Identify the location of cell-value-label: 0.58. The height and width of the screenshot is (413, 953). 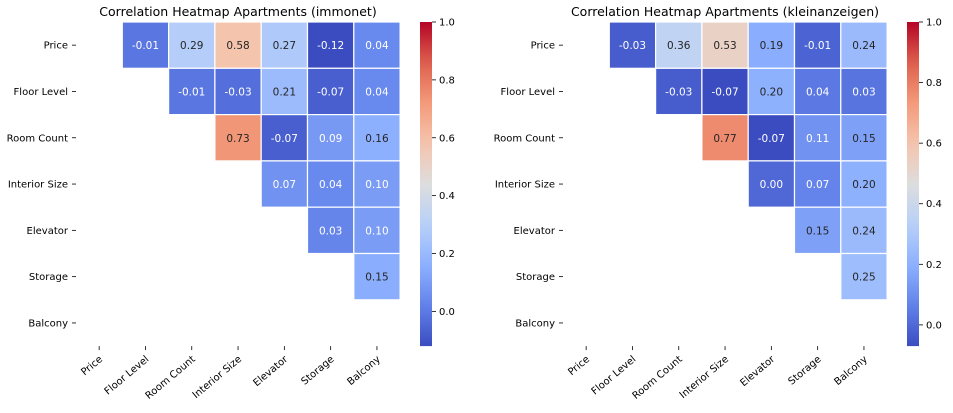
(237, 46).